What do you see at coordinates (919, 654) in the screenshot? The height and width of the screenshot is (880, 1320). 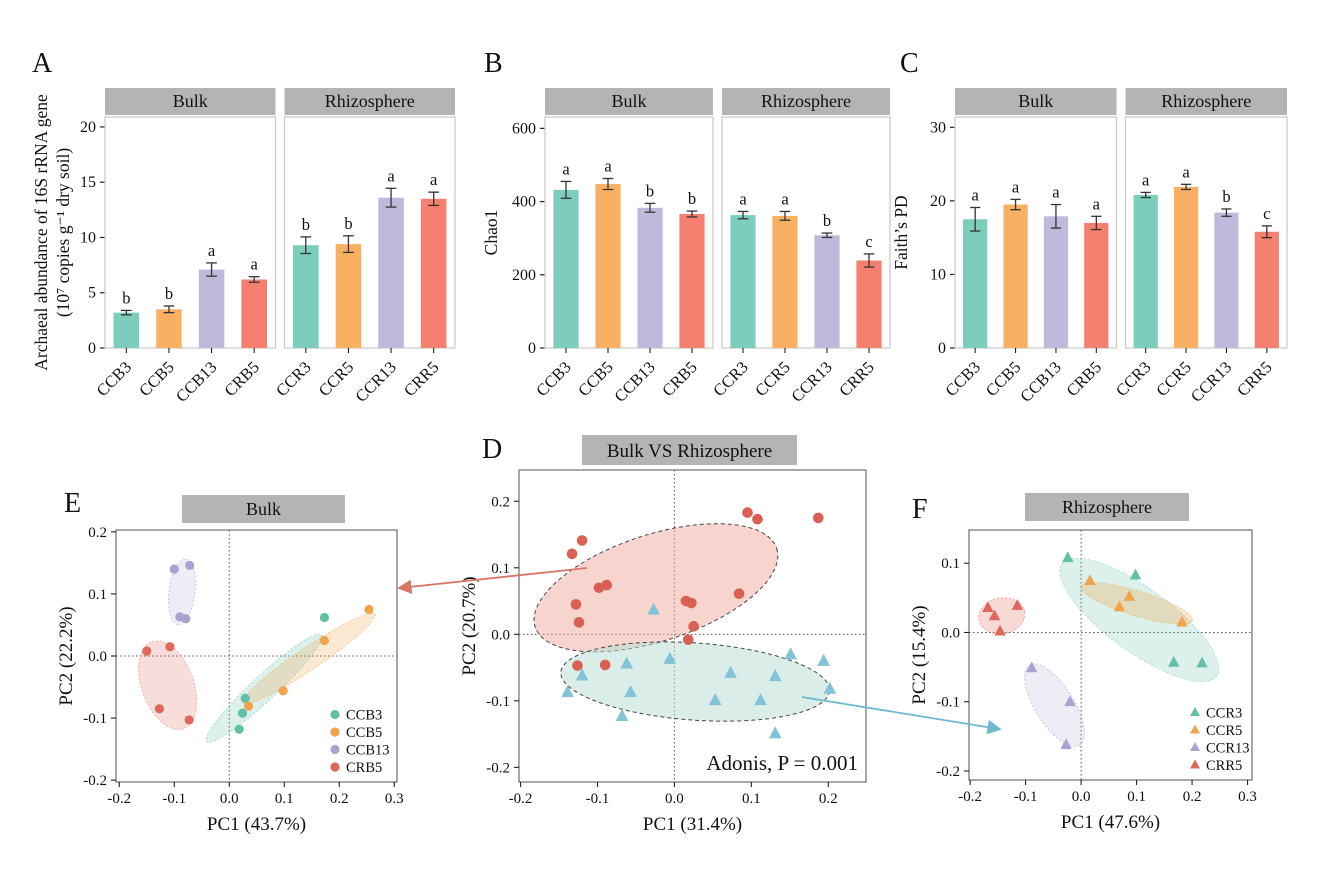 I see `y-axis-label: PC2 (15.4%)` at bounding box center [919, 654].